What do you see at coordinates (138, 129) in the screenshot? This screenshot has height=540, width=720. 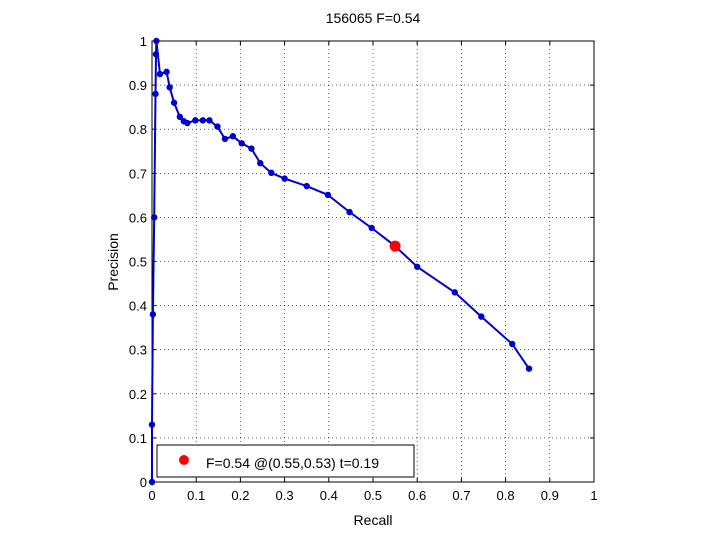 I see `y-tick-label: 0.8` at bounding box center [138, 129].